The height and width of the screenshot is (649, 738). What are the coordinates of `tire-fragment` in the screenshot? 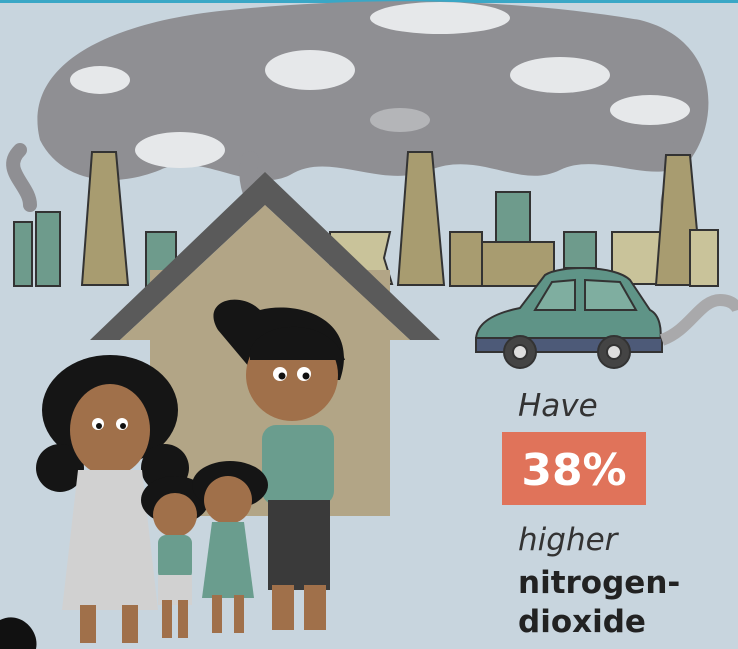 It's located at (18, 633).